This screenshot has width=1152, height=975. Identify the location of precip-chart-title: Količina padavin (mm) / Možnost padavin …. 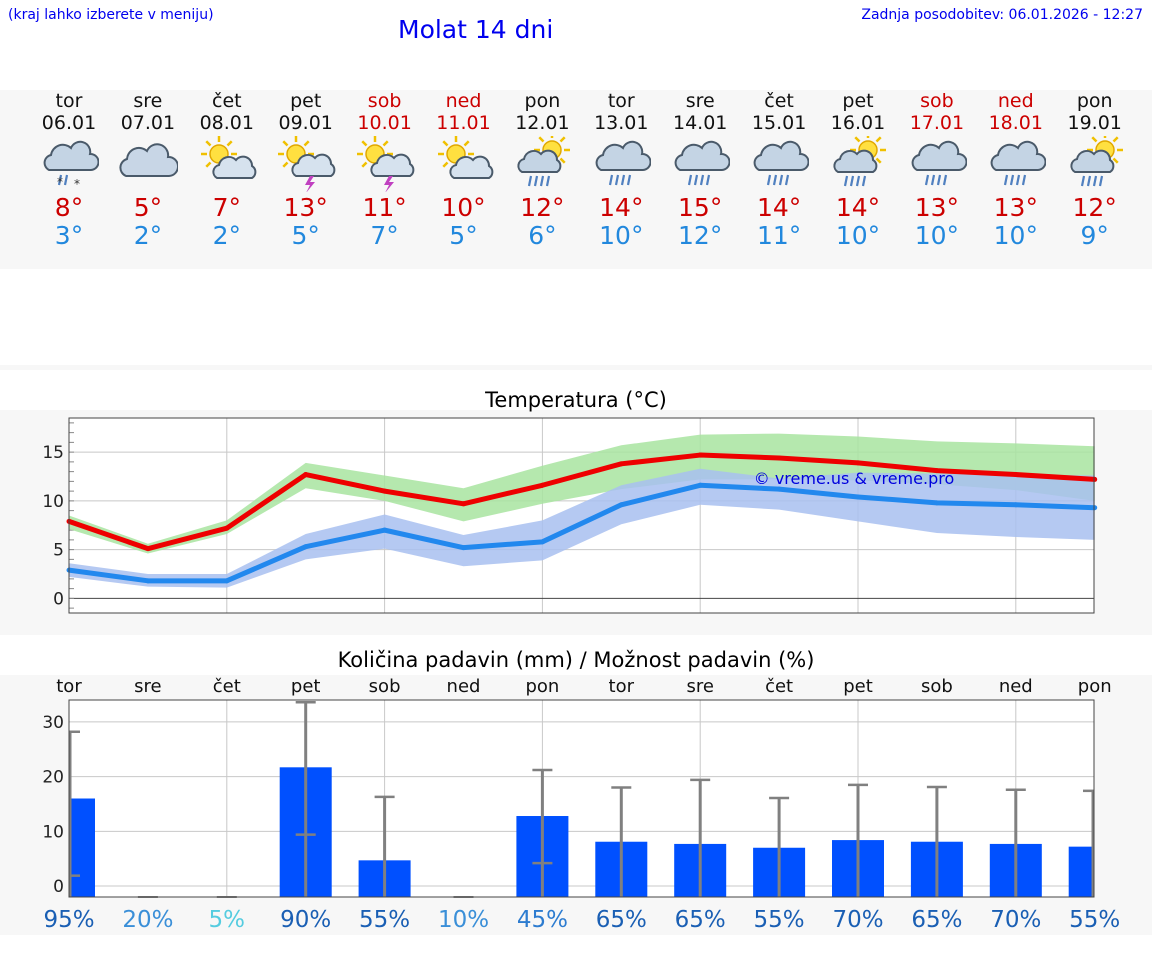
(576, 660).